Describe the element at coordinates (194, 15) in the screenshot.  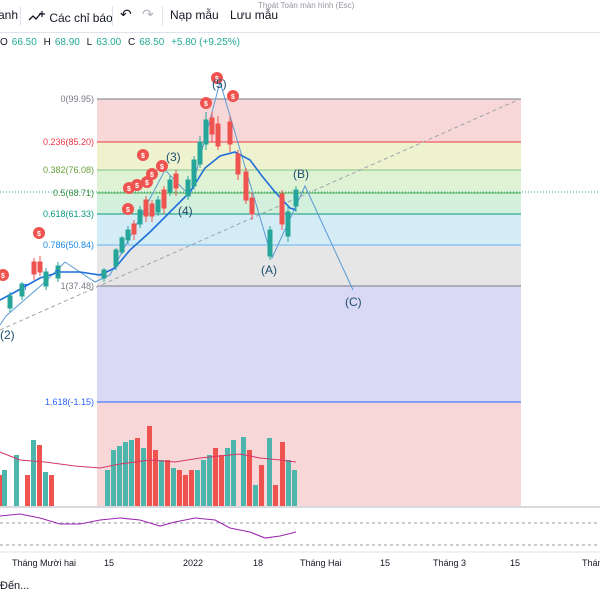
I see `templates-button: Nạp mẫu` at that location.